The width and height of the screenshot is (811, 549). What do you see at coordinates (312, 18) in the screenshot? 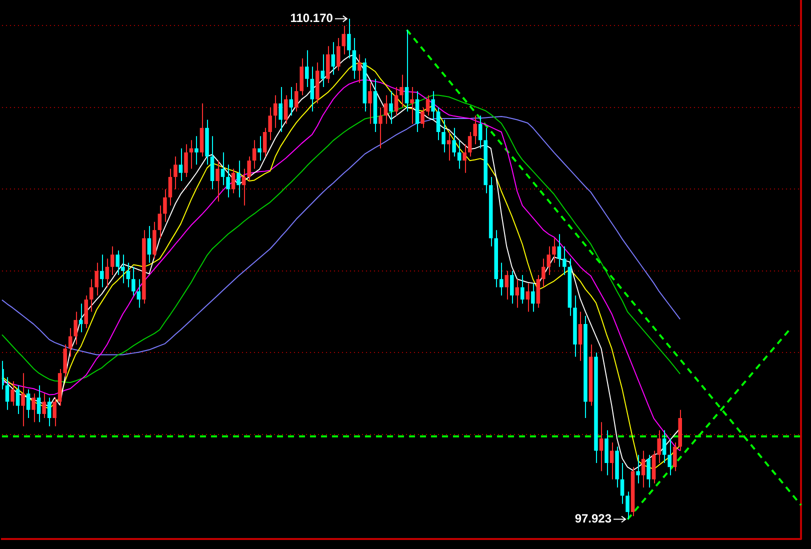
I see `annotation: 110.170` at bounding box center [312, 18].